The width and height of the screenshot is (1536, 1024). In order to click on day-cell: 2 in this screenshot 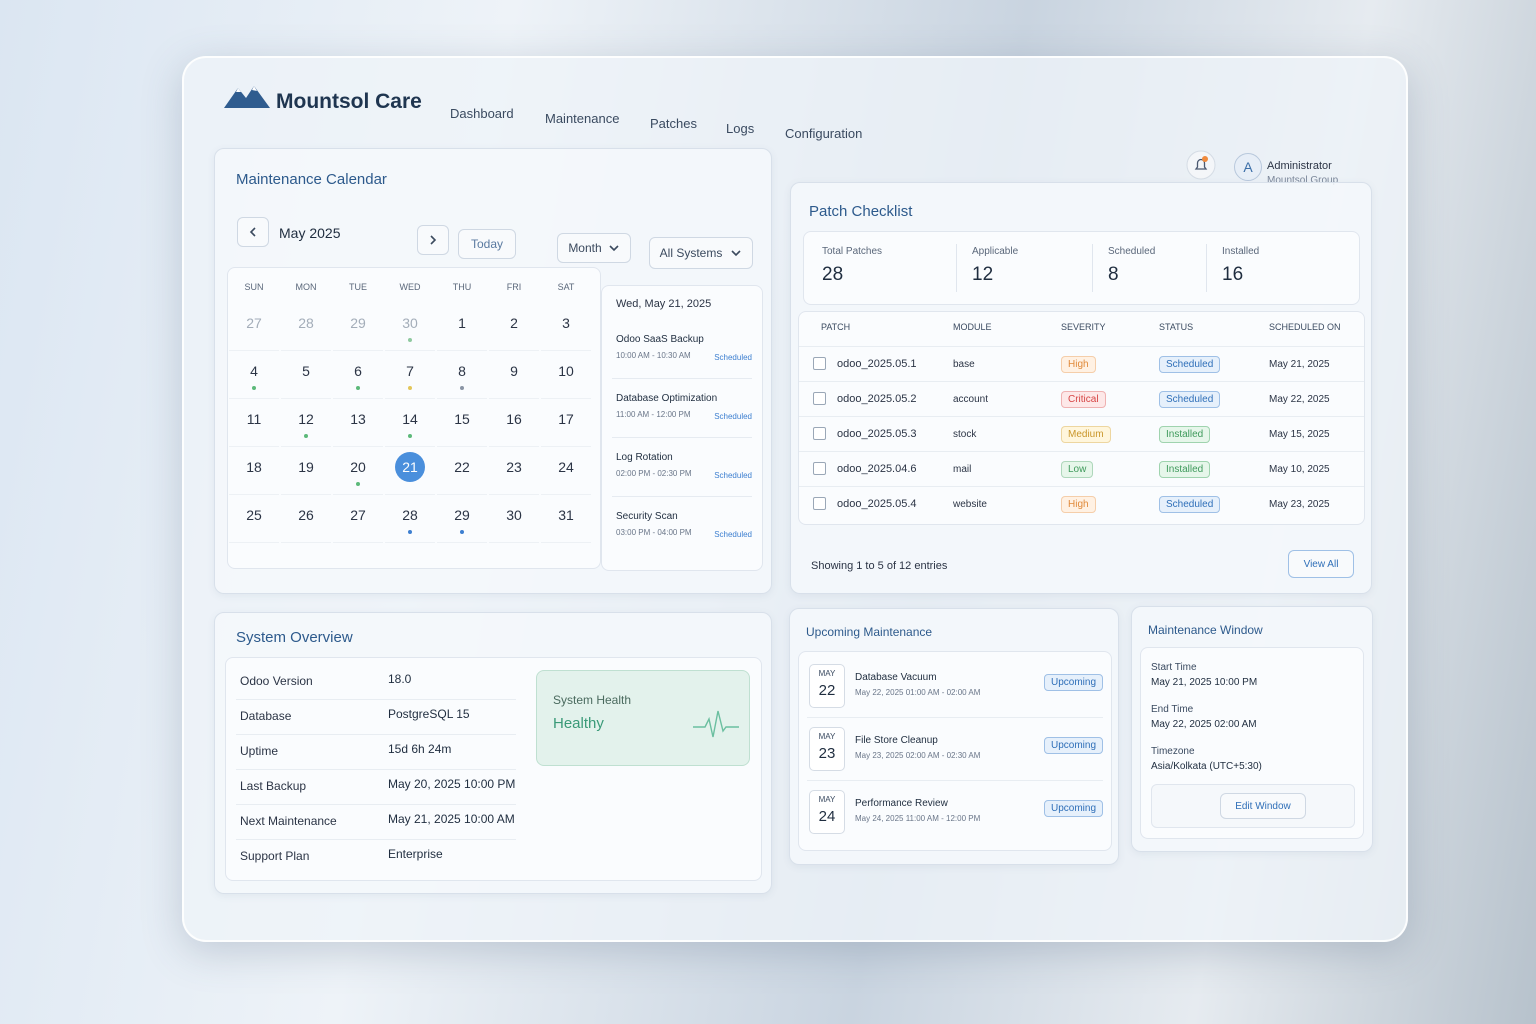, I will do `click(514, 327)`.